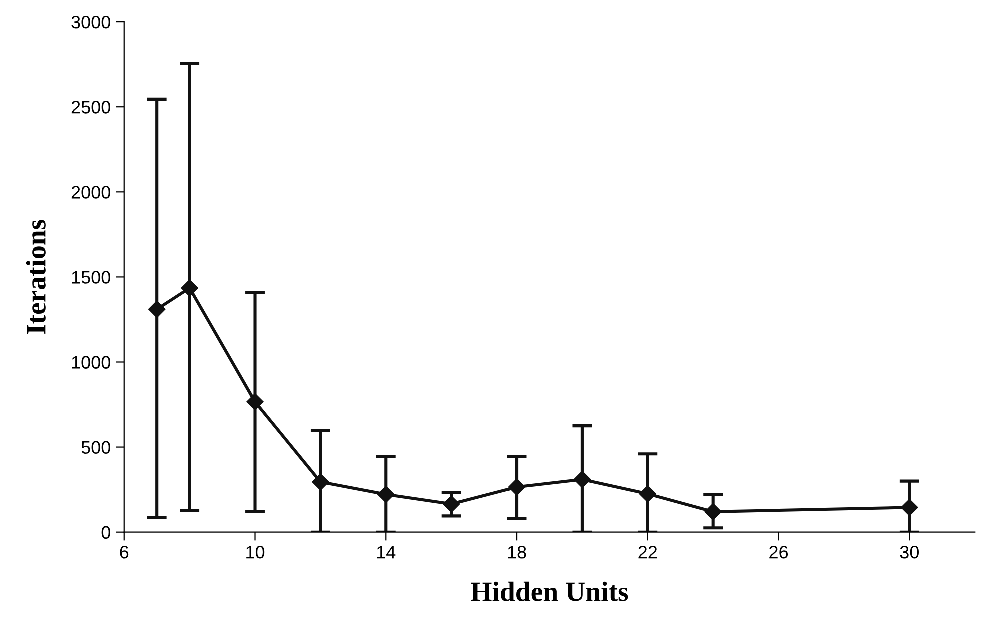 The image size is (995, 630). Describe the element at coordinates (386, 552) in the screenshot. I see `x-tick-label: 14` at that location.